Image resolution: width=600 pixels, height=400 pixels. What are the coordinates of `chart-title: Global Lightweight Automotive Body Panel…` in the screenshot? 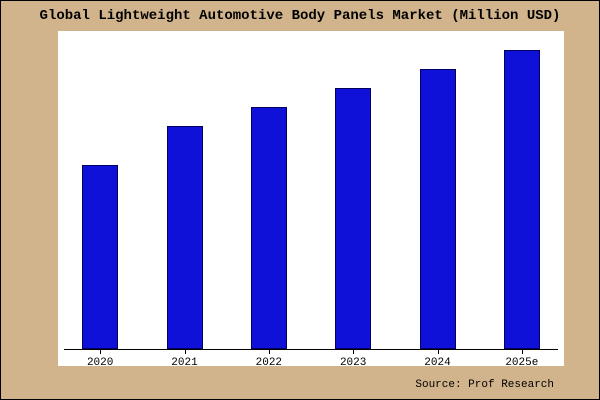 It's located at (300, 16).